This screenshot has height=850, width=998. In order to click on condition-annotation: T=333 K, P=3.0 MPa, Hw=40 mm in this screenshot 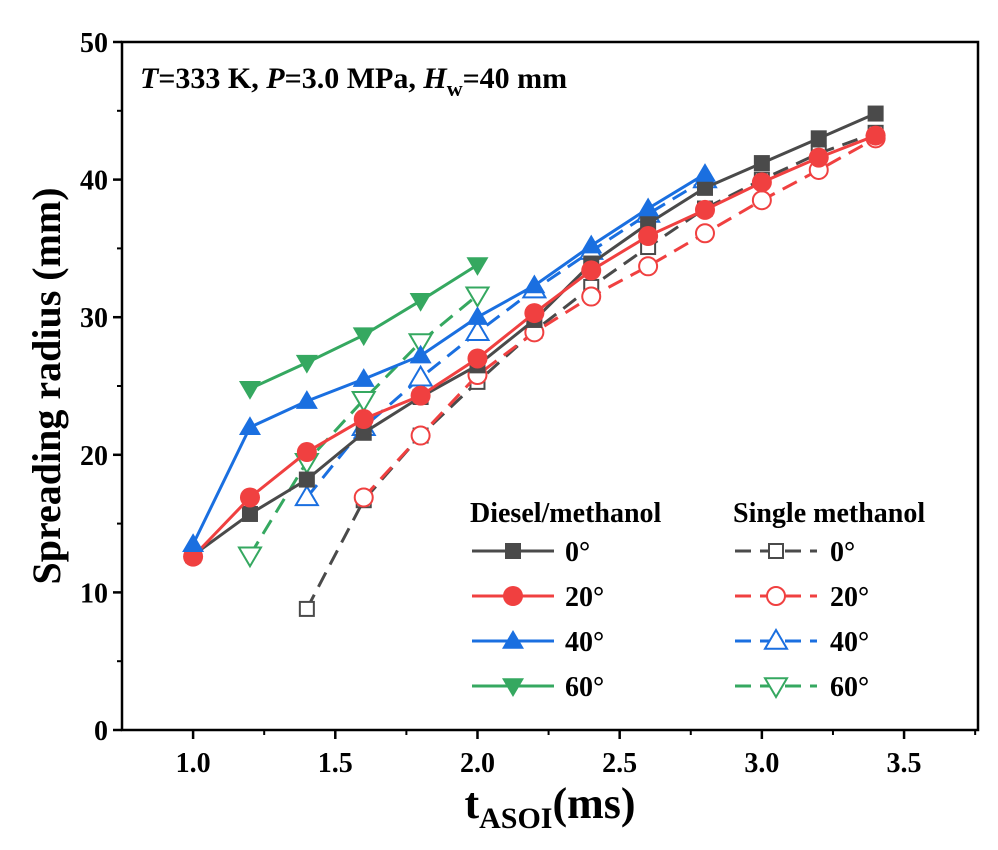, I will do `click(353, 81)`.